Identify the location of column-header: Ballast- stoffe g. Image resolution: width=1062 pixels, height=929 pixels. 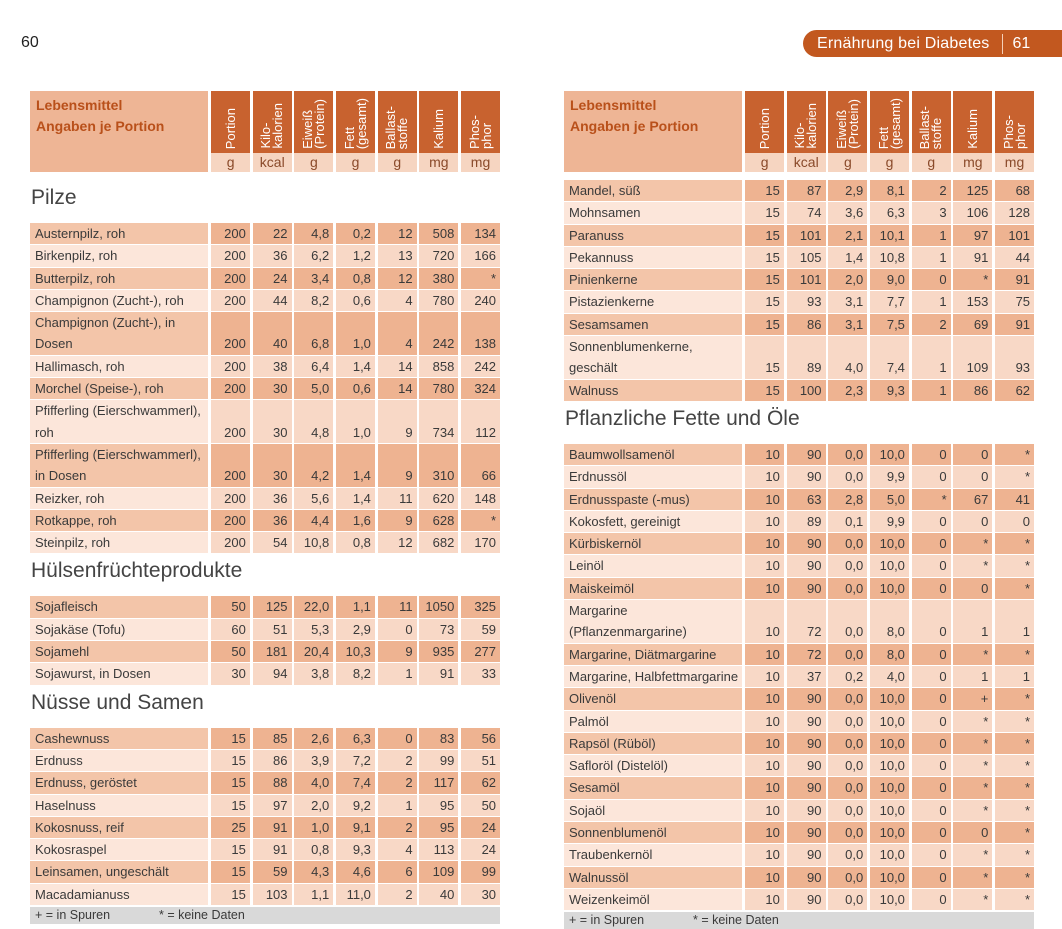
(931, 131).